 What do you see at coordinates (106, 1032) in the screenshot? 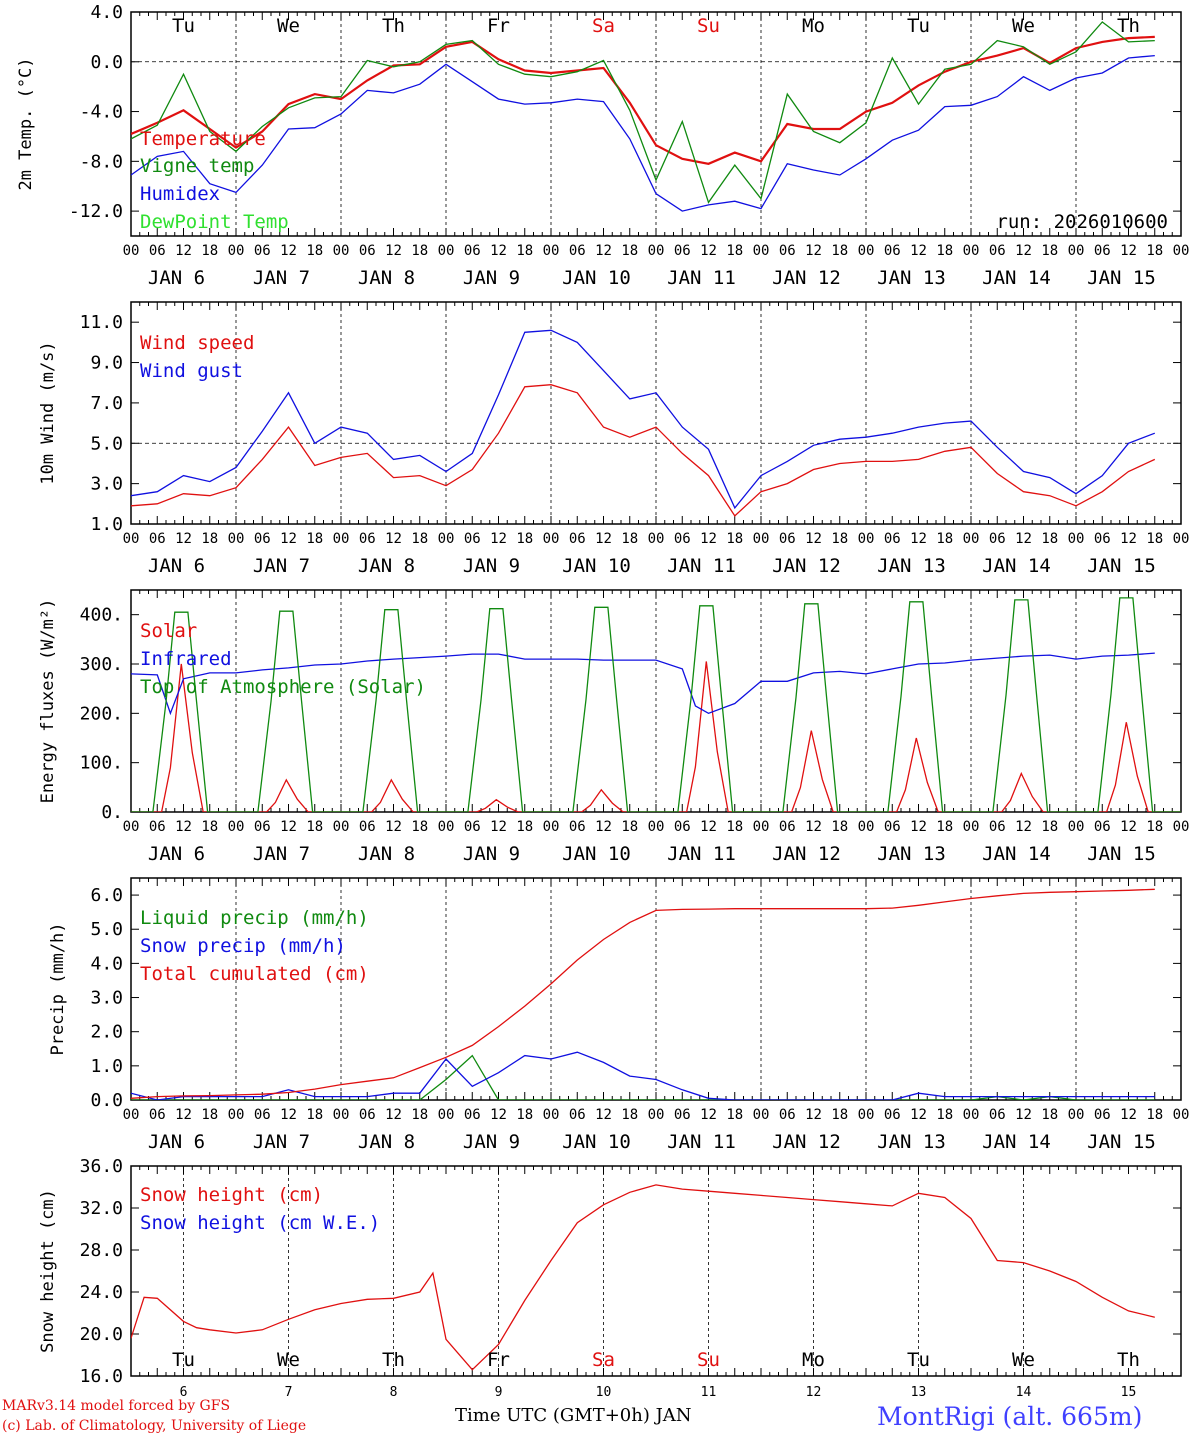
I see `y-tick-label: 2.0` at bounding box center [106, 1032].